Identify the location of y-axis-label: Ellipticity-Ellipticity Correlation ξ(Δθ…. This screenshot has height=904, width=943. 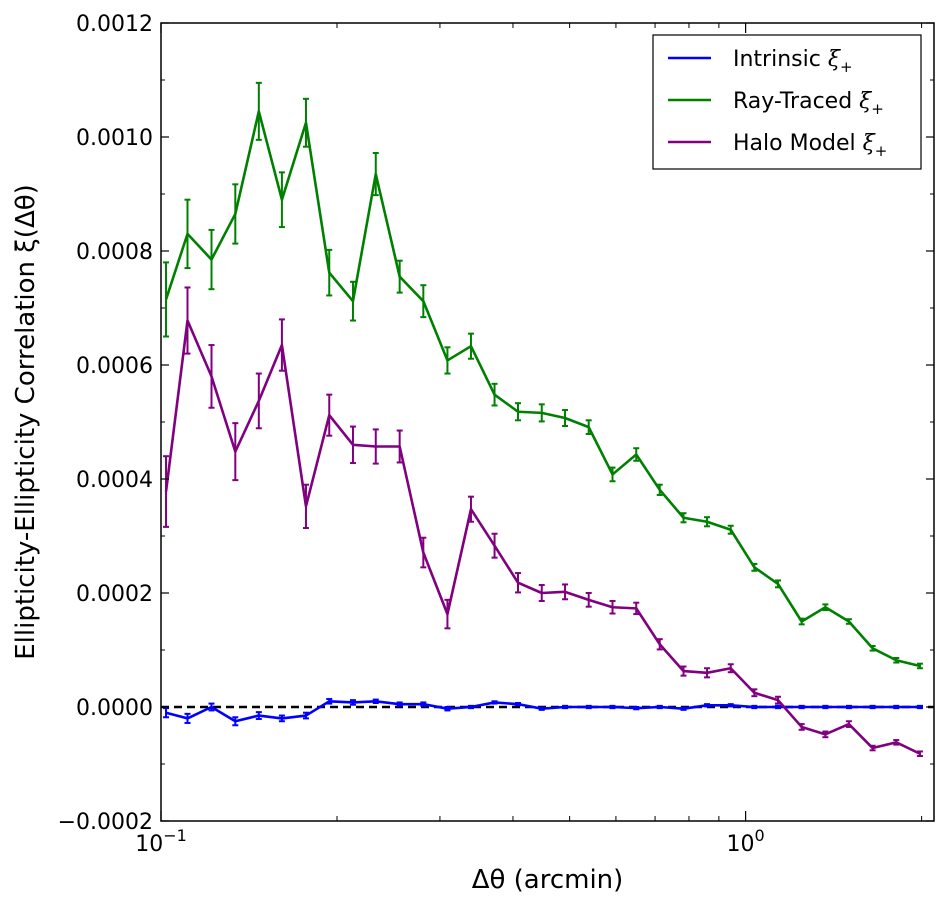
(26, 422).